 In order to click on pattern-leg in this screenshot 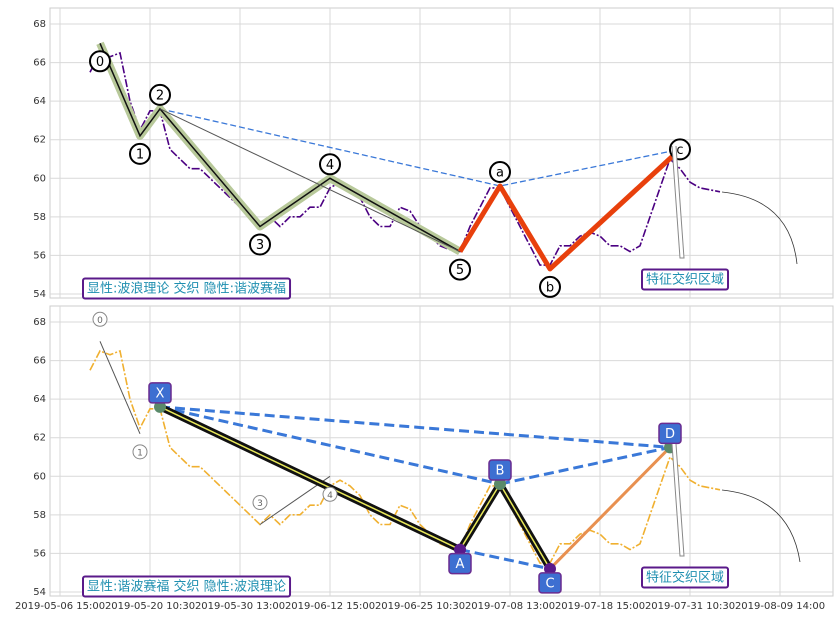, I will do `click(610, 508)`.